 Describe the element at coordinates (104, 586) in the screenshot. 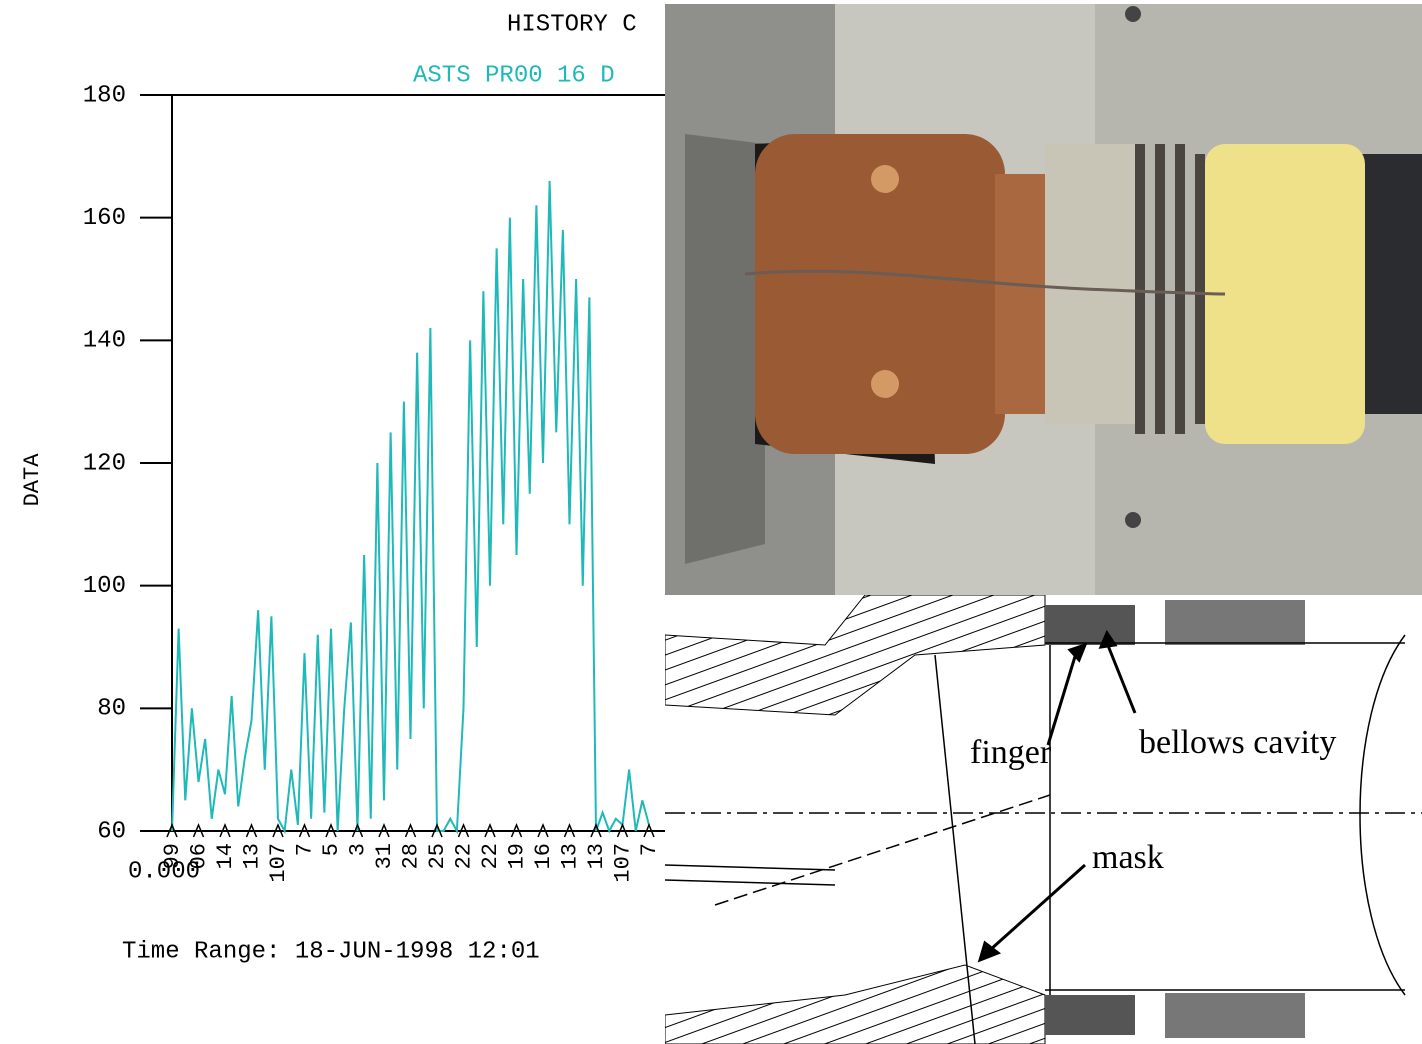

I see `y-tick-label: 100` at that location.